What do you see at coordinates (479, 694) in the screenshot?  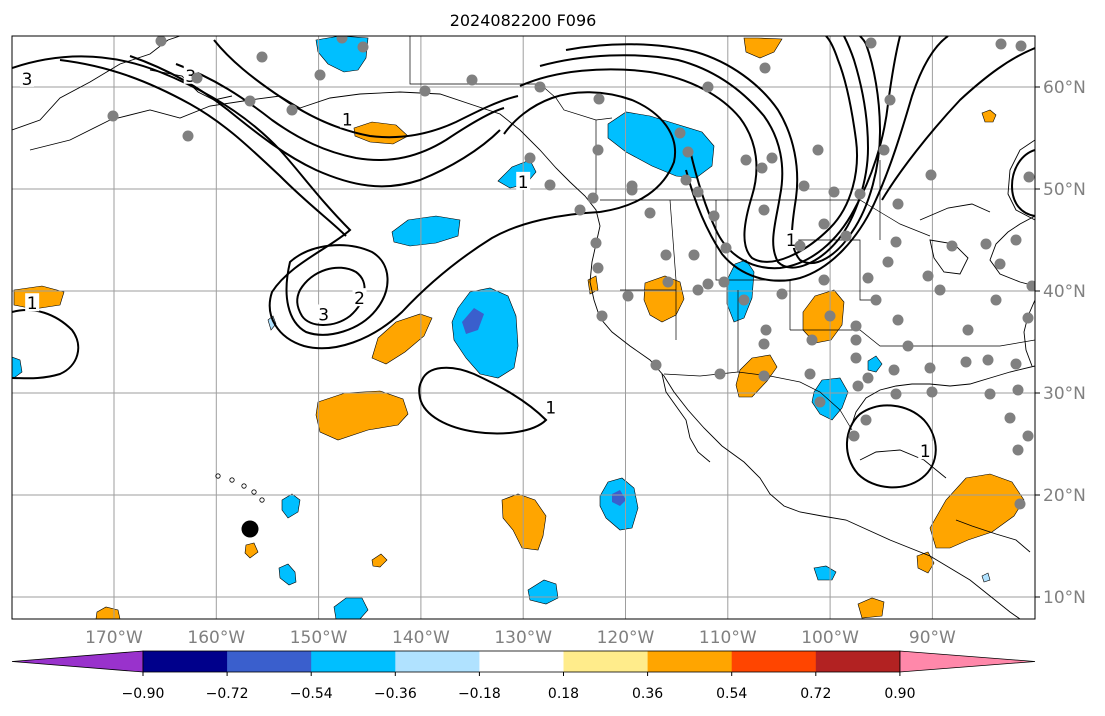 I see `colorbar-tick-label: −0.18` at bounding box center [479, 694].